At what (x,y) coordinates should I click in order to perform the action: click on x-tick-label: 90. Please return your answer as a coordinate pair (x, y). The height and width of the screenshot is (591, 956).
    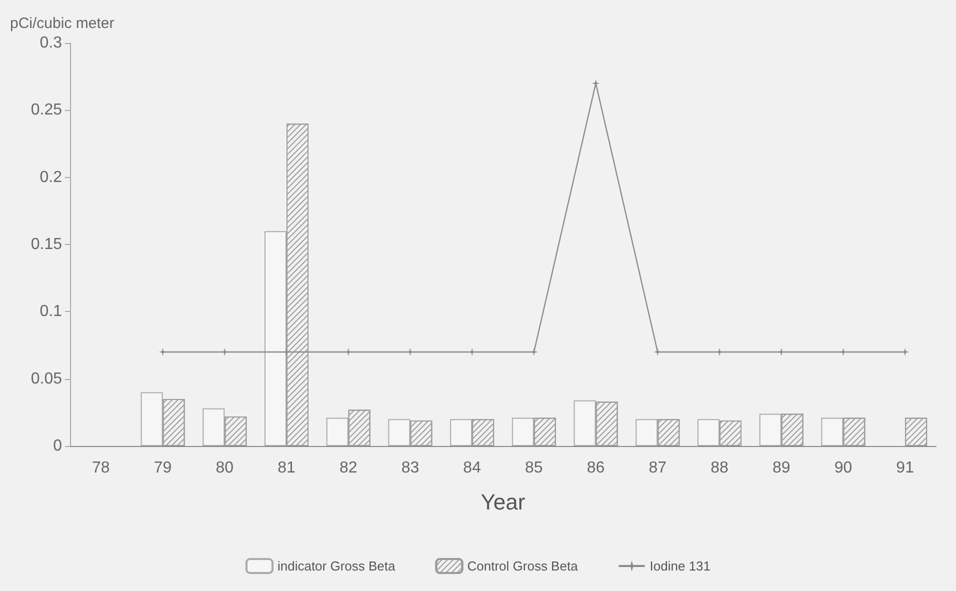
    Looking at the image, I should click on (843, 468).